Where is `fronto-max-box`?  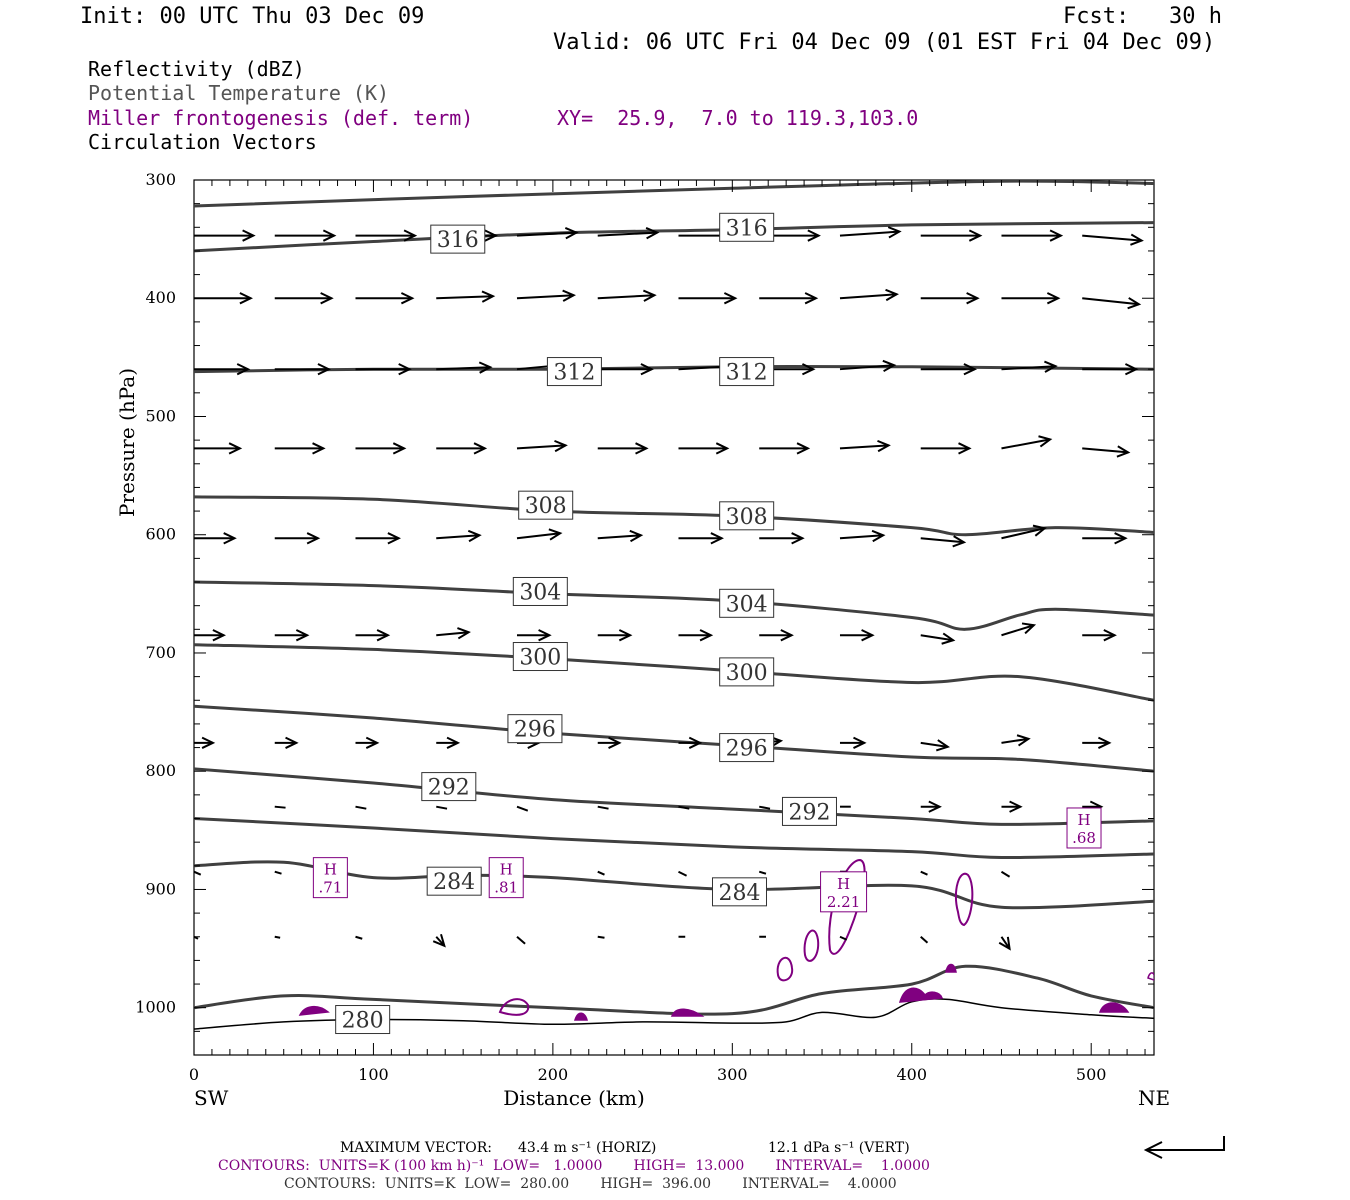
fronto-max-box is located at coordinates (506, 878).